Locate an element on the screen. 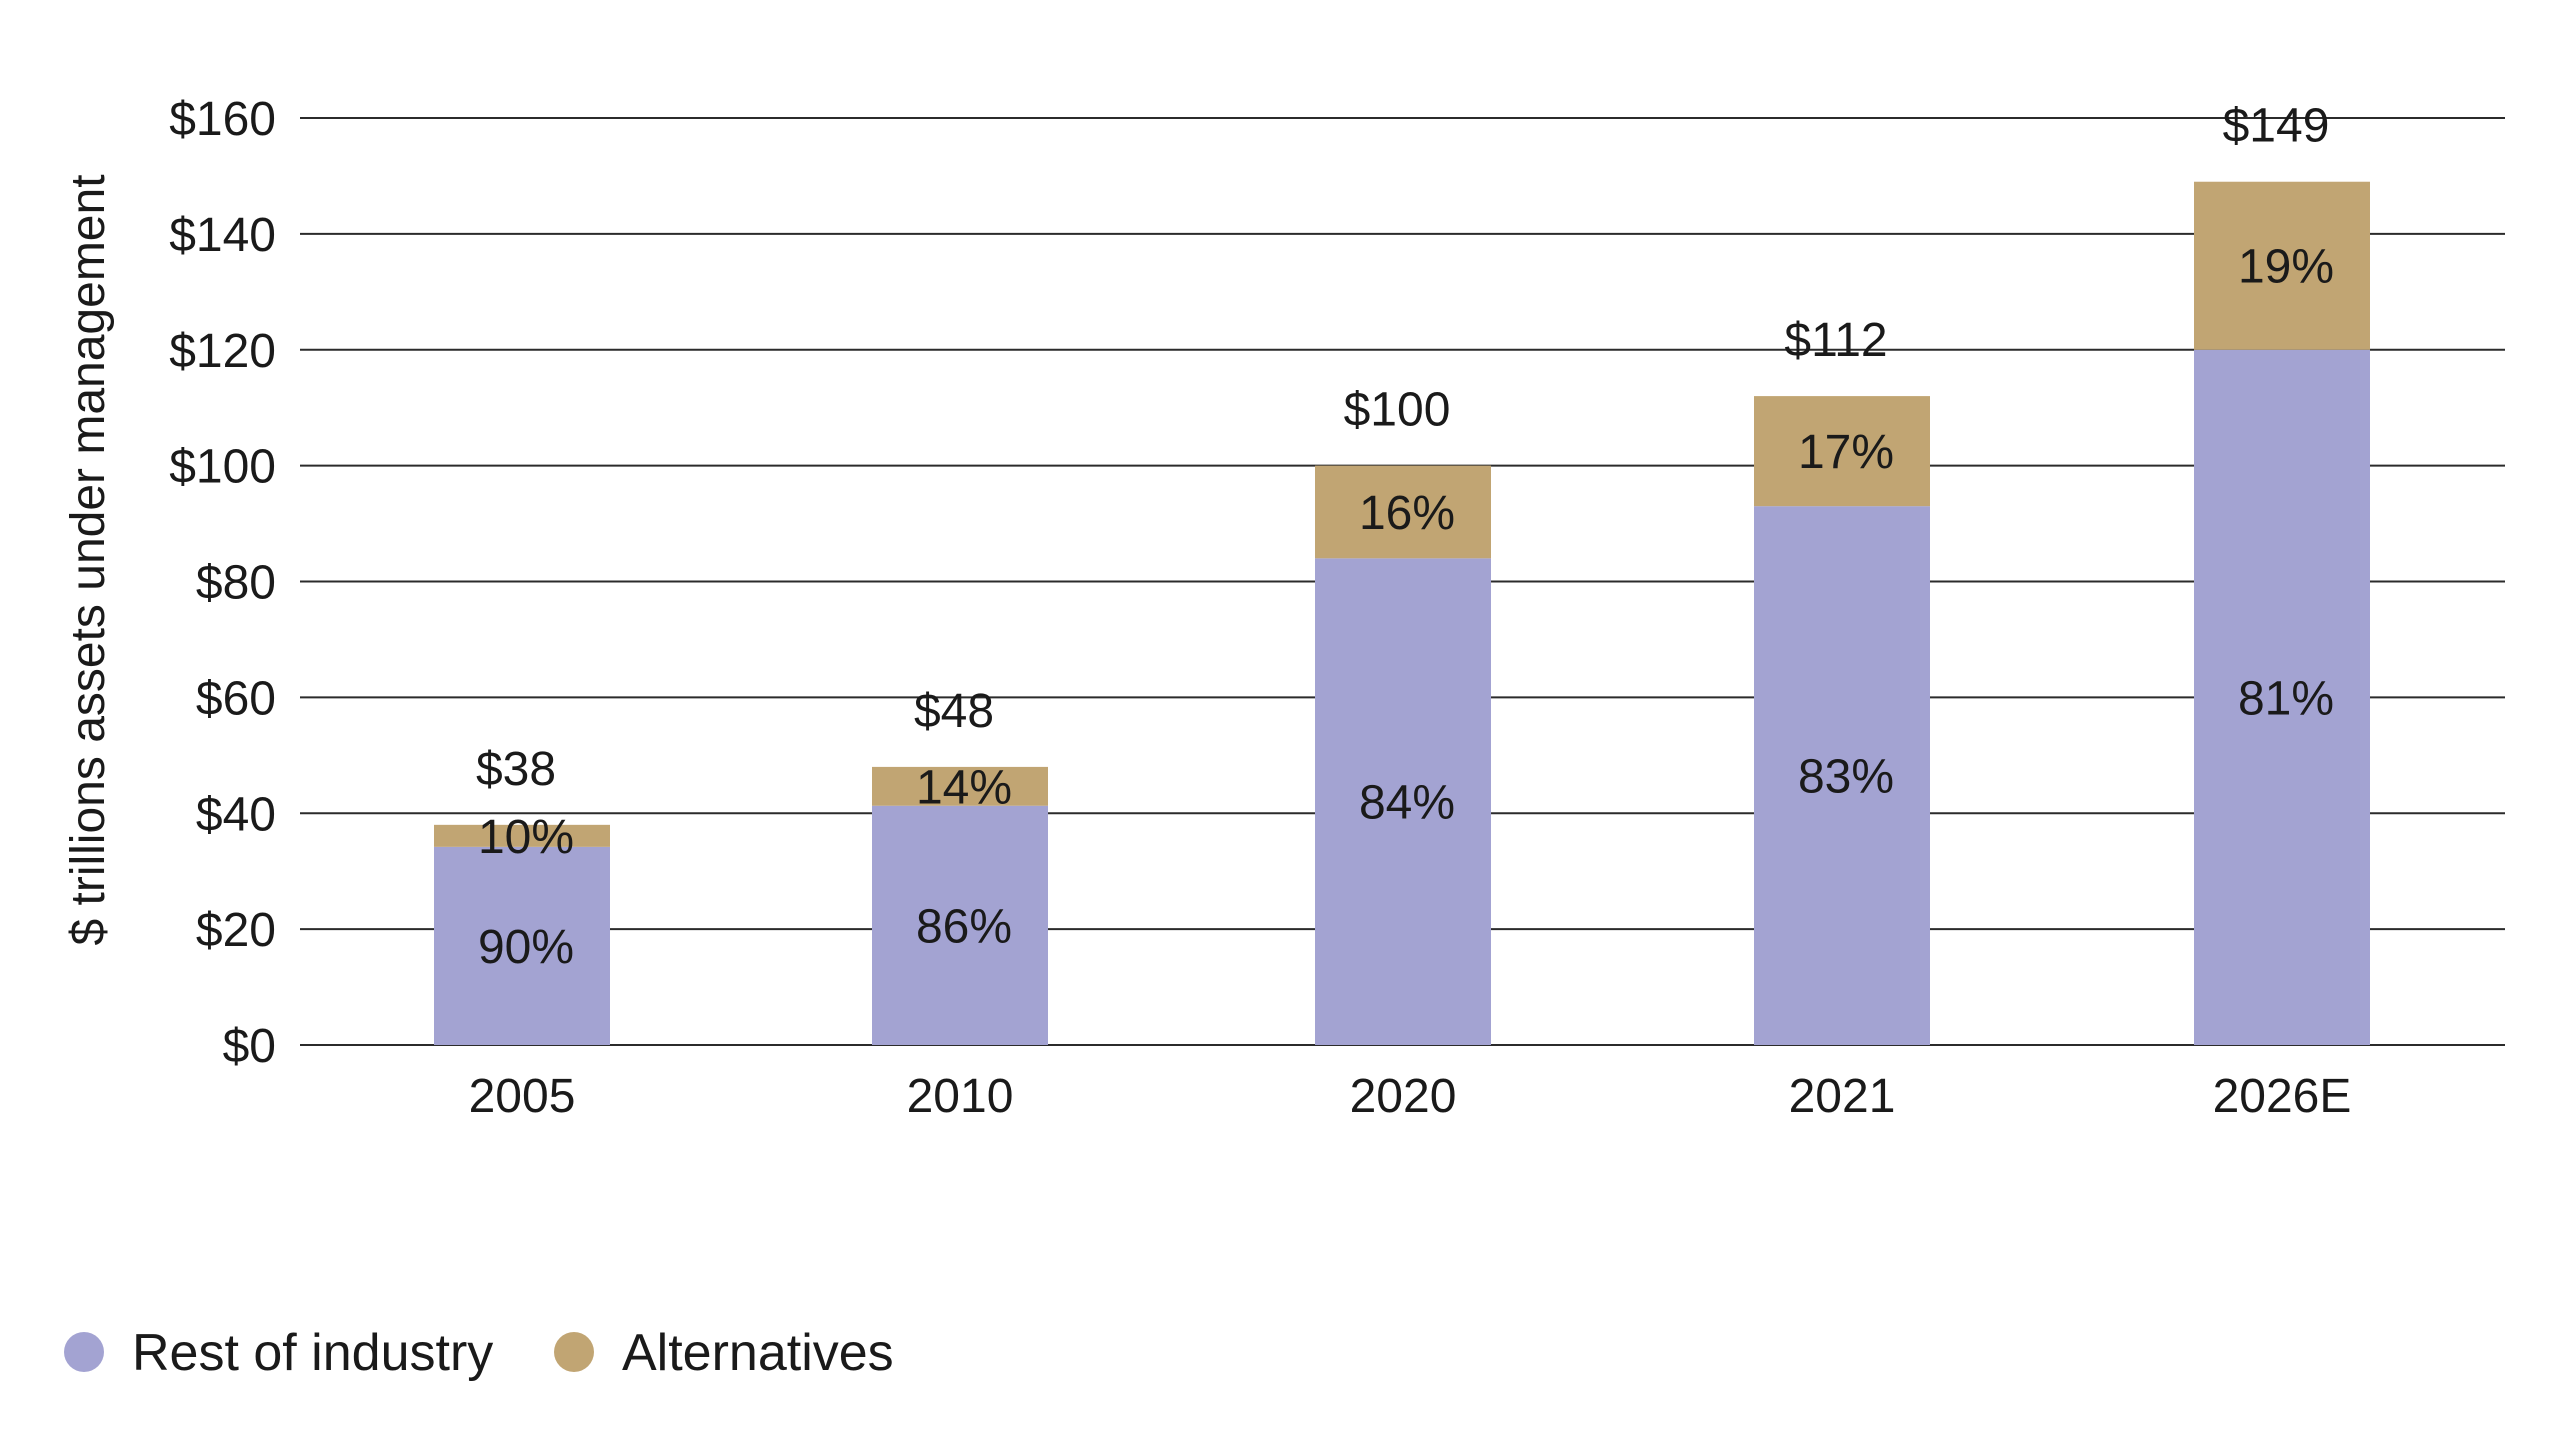  y-tick-label: $100 is located at coordinates (222, 467).